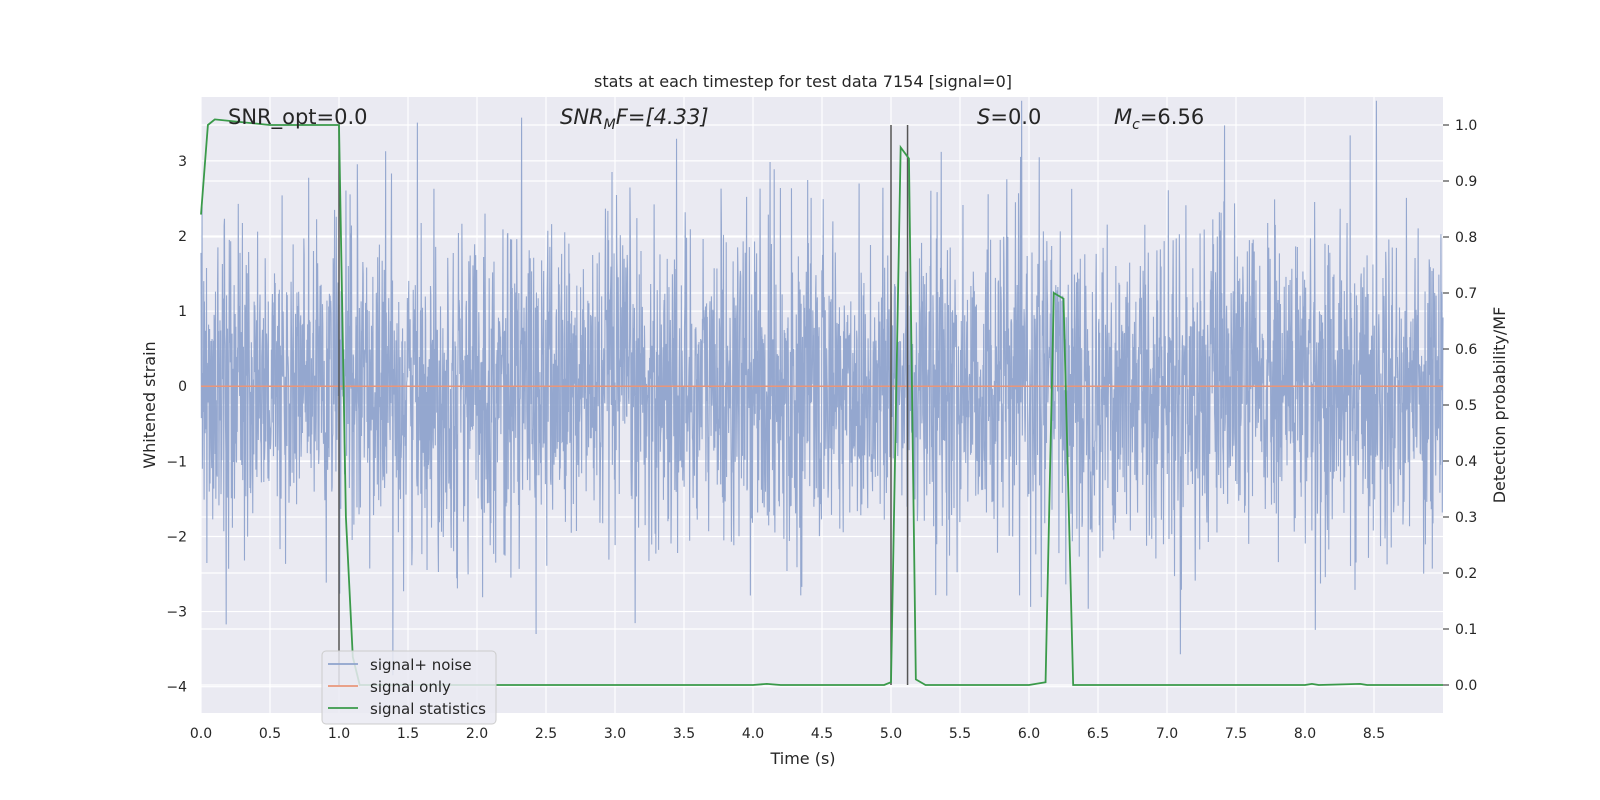 The image size is (1600, 800). What do you see at coordinates (408, 734) in the screenshot?
I see `x-tick-label: 1.5` at bounding box center [408, 734].